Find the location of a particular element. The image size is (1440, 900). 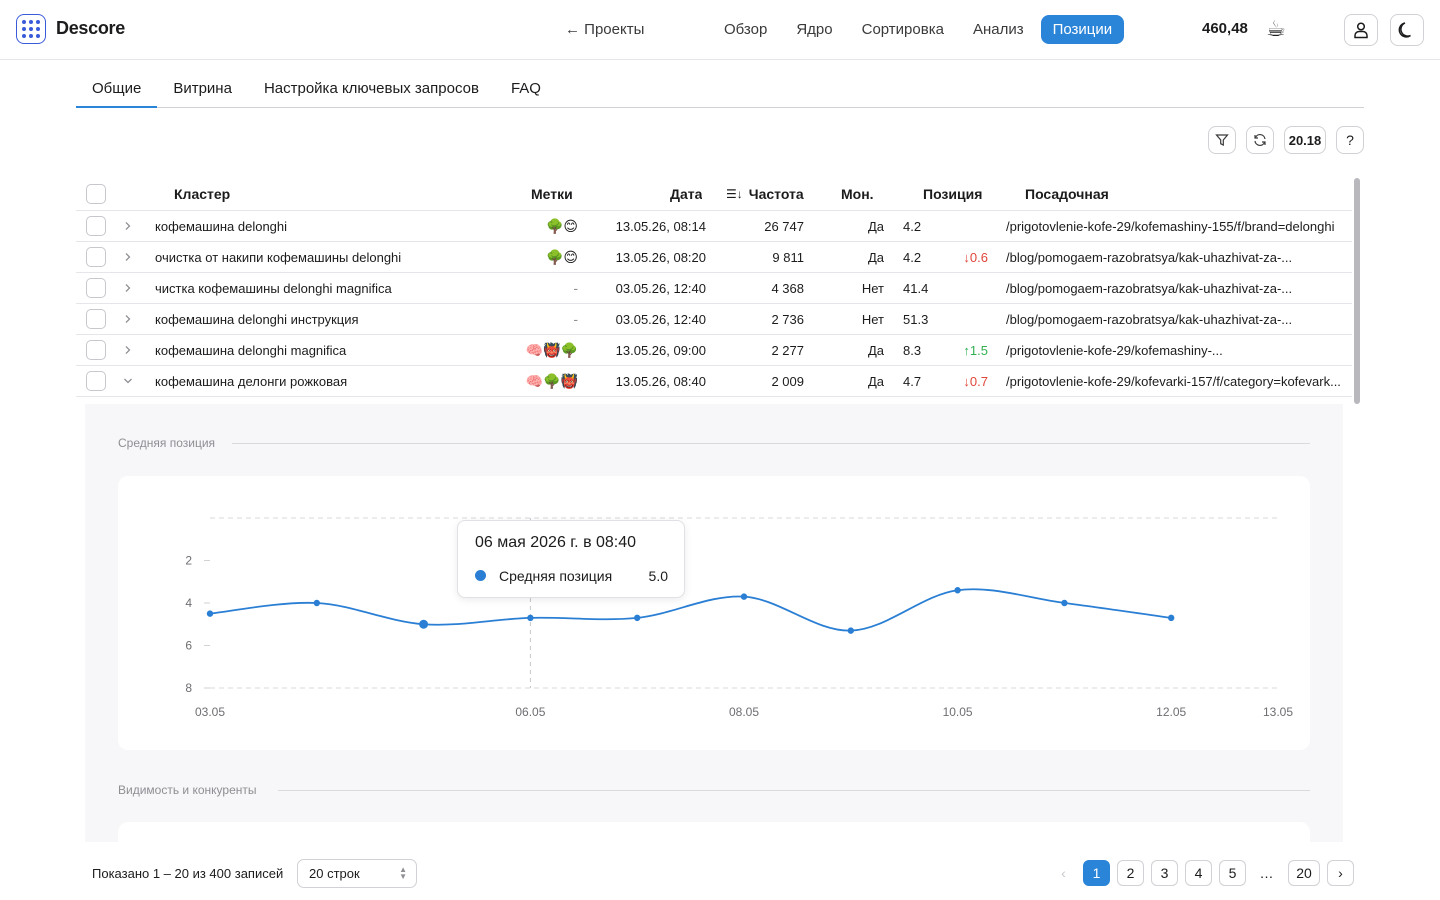

filter-icon is located at coordinates (1222, 140).